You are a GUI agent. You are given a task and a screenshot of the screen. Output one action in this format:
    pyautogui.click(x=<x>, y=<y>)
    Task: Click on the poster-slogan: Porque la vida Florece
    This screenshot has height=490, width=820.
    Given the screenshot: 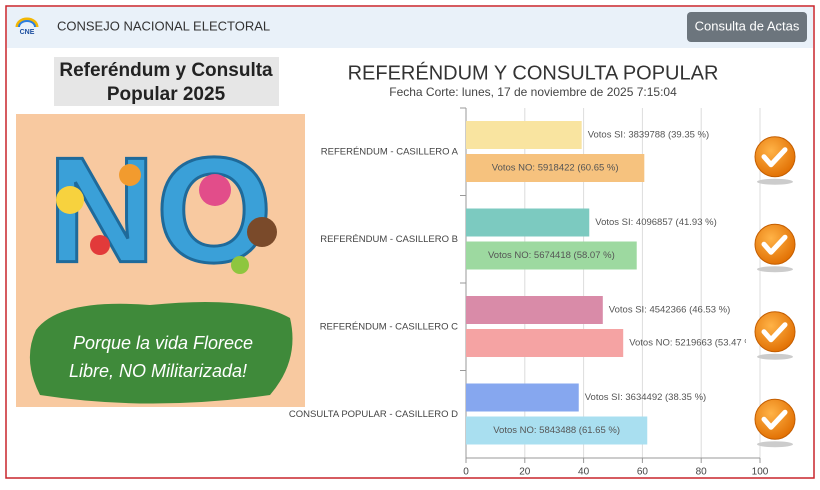 What is the action you would take?
    pyautogui.click(x=163, y=343)
    